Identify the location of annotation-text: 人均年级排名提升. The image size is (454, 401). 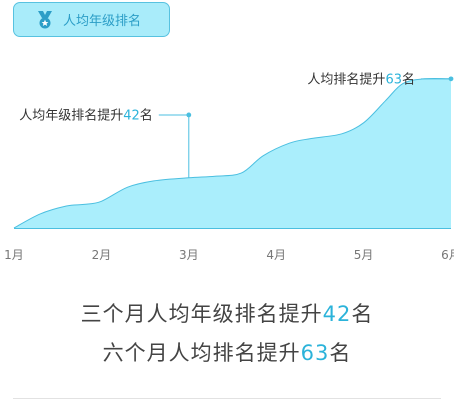
(71, 115).